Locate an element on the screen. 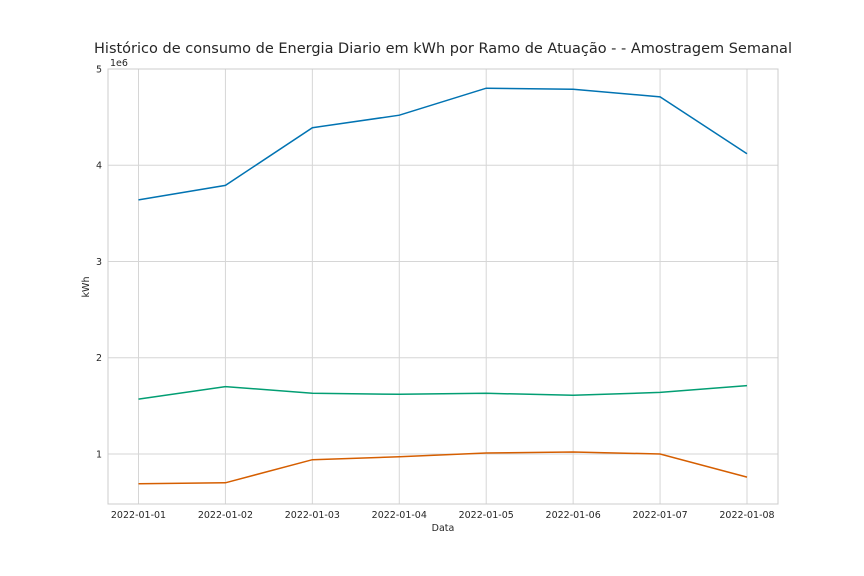 The height and width of the screenshot is (576, 864). y-tick-label: 1 is located at coordinates (99, 454).